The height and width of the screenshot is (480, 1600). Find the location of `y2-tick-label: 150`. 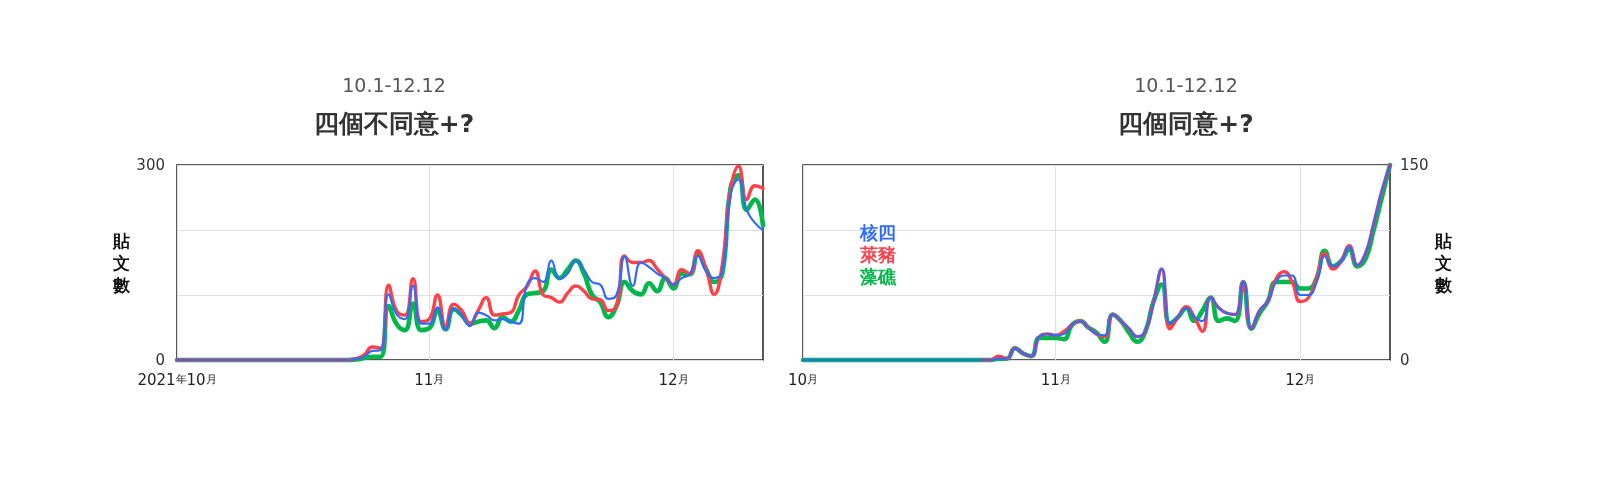

y2-tick-label: 150 is located at coordinates (1414, 165).